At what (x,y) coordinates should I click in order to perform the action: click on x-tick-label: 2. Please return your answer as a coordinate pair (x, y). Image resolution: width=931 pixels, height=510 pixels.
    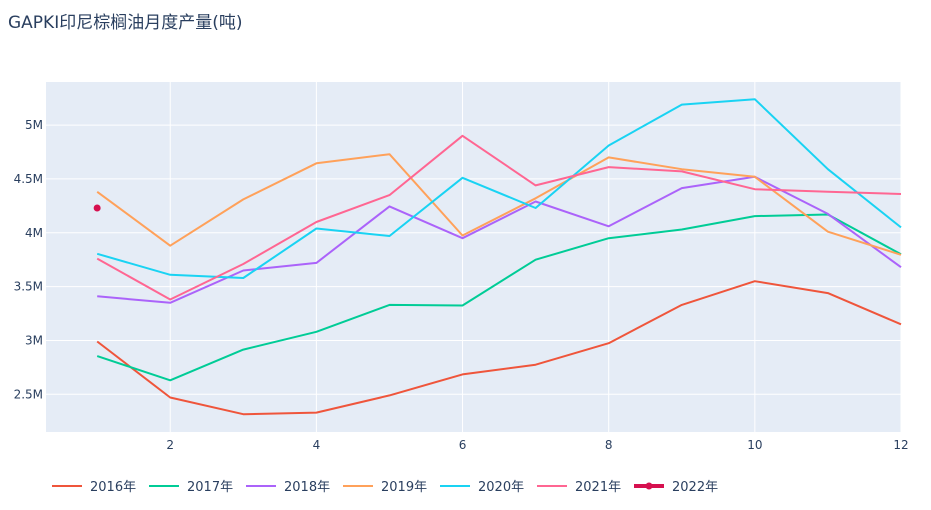
    Looking at the image, I should click on (170, 445).